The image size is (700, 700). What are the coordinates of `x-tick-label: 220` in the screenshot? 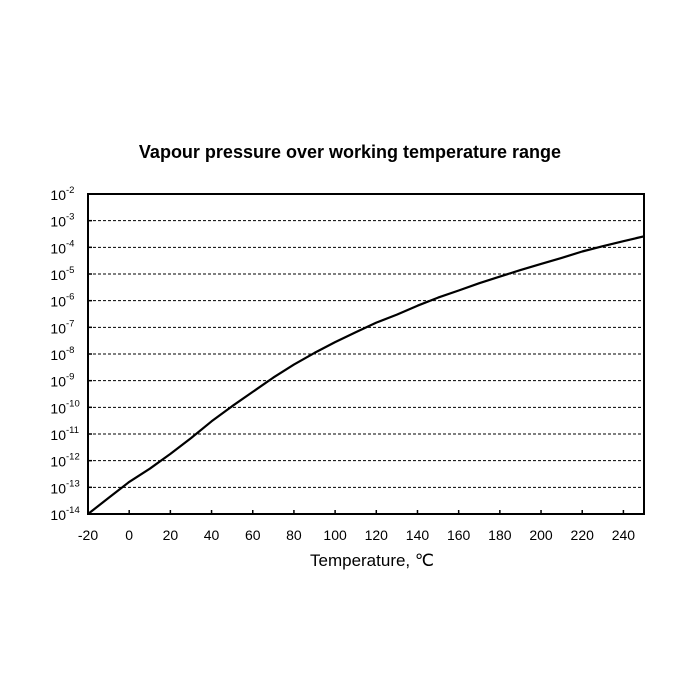 It's located at (583, 535).